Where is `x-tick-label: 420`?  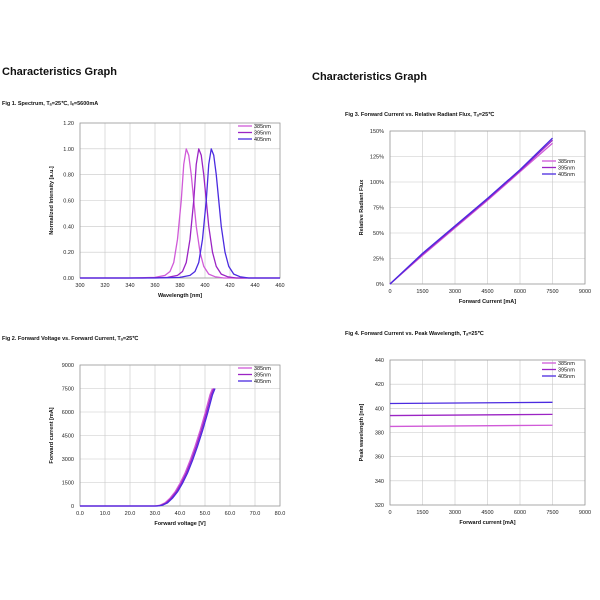
x-tick-label: 420 is located at coordinates (229, 286).